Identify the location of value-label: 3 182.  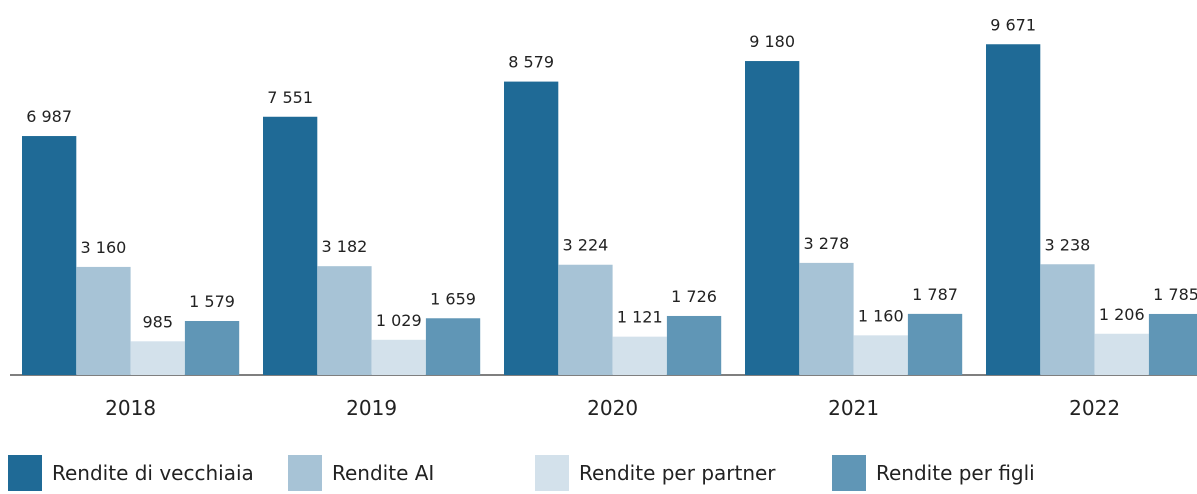
(345, 246).